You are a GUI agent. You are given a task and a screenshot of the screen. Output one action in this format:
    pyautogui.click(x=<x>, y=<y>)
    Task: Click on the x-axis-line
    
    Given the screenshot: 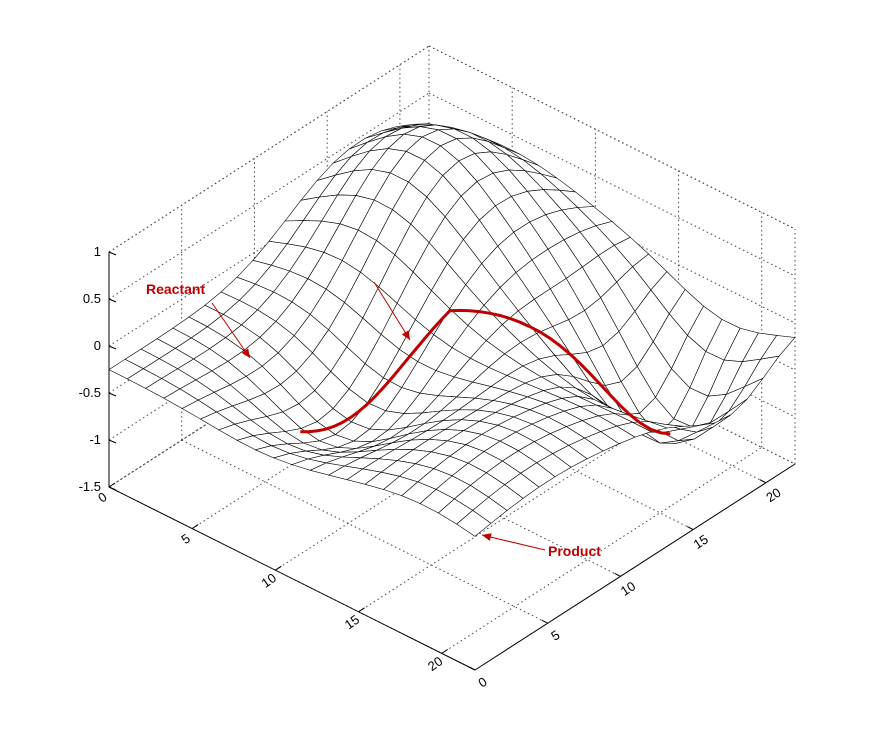 What is the action you would take?
    pyautogui.click(x=292, y=578)
    